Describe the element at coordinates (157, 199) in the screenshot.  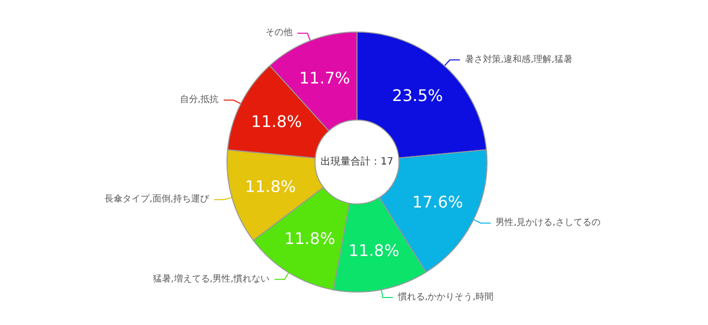
I see `slice-label: 長傘タイプ,面倒,持ち運び` at that location.